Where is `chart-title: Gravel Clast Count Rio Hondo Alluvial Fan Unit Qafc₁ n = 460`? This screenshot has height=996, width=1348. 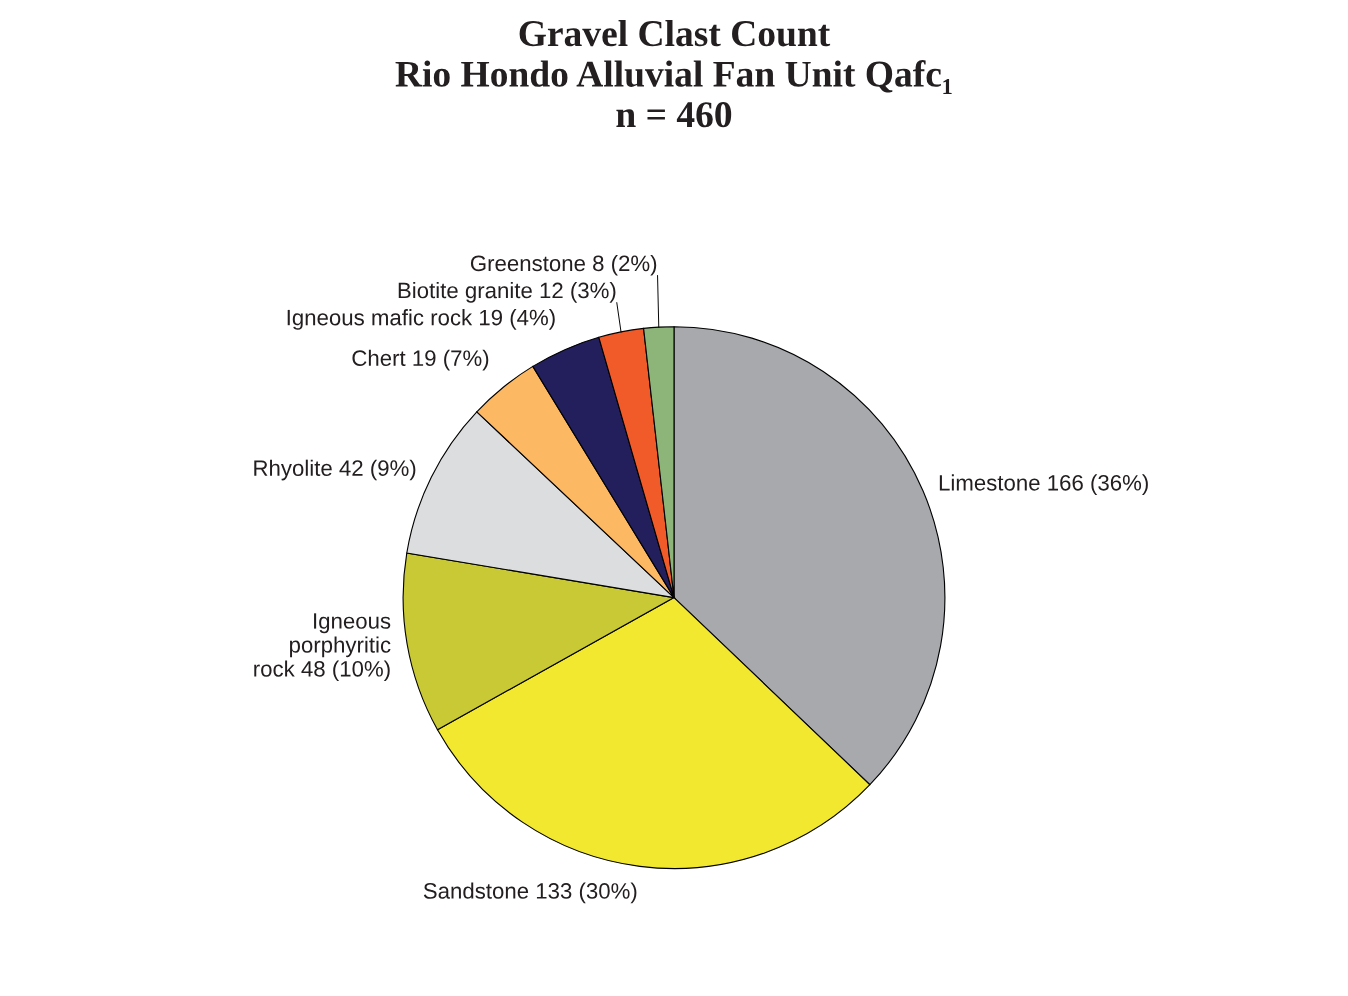
chart-title: Gravel Clast Count Rio Hondo Alluvial Fan Unit Qafc₁ n = 460 is located at coordinates (673, 73).